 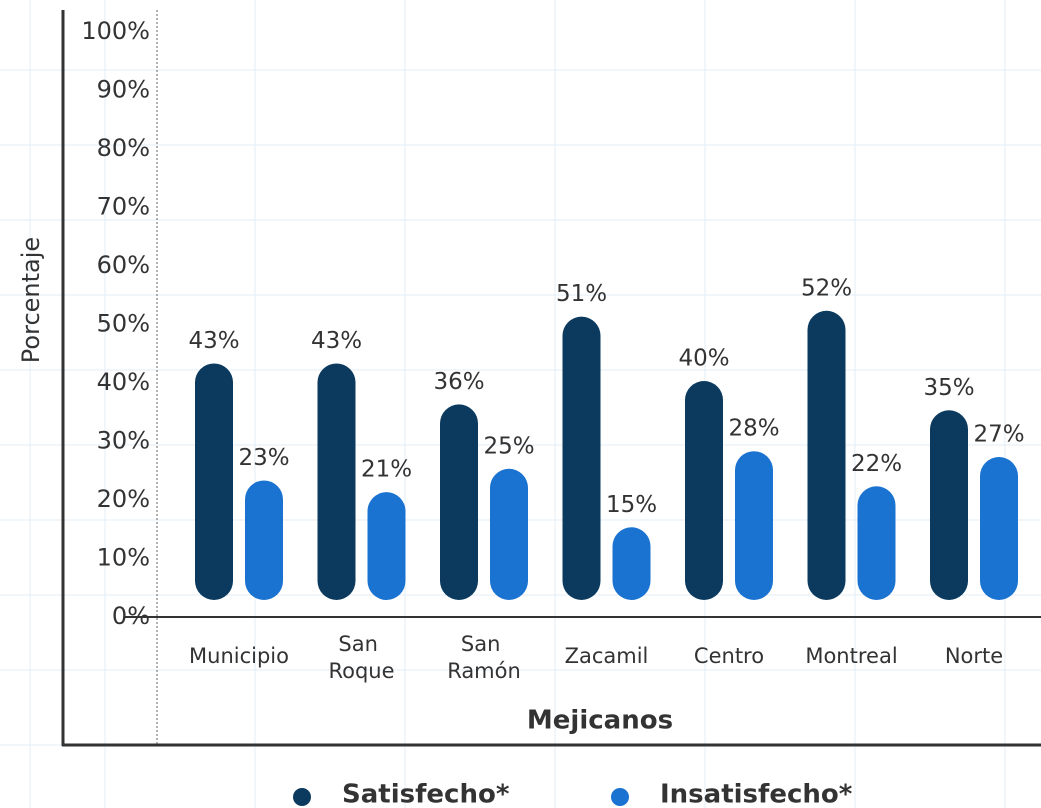 I want to click on y-tick-label: 90%, so click(x=123, y=90).